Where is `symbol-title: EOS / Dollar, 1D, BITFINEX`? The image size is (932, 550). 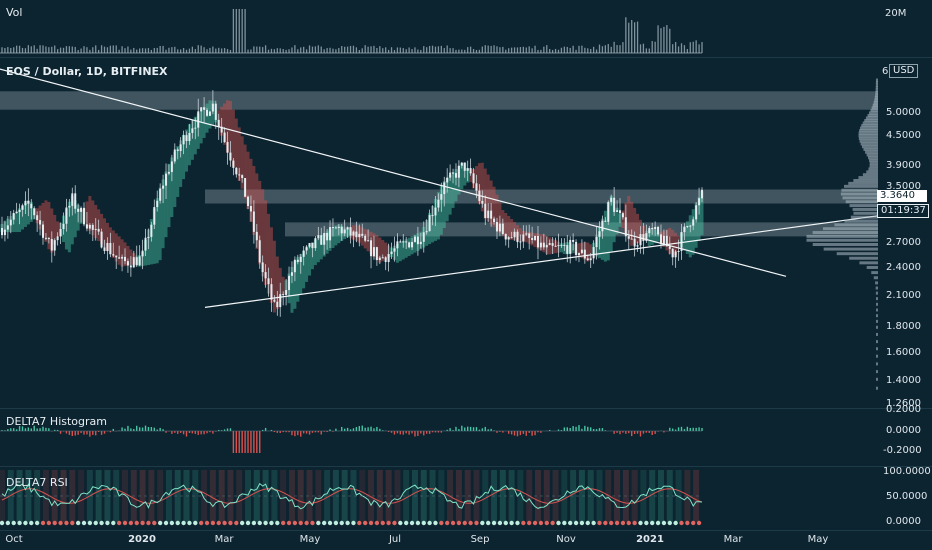 symbol-title: EOS / Dollar, 1D, BITFINEX is located at coordinates (87, 71).